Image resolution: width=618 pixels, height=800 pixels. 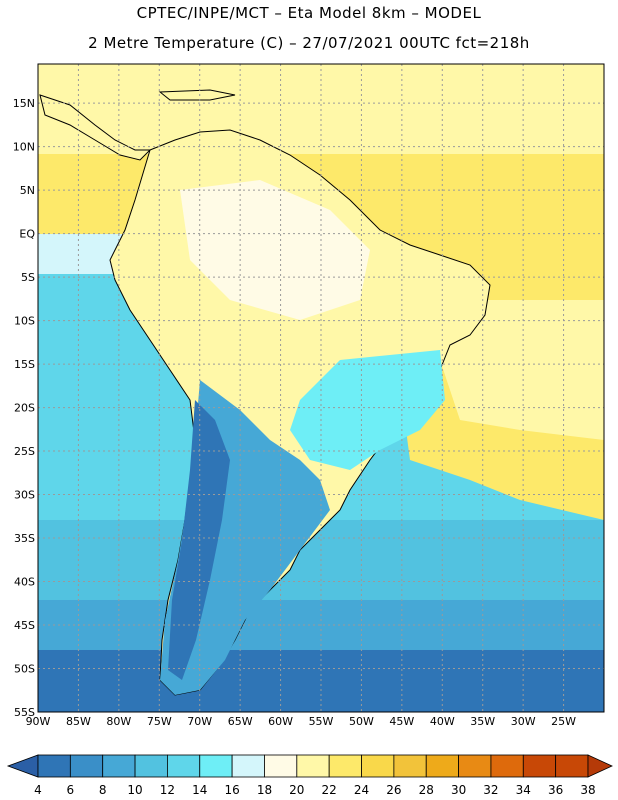 I want to click on southeast-cool-zone, so click(x=367, y=410).